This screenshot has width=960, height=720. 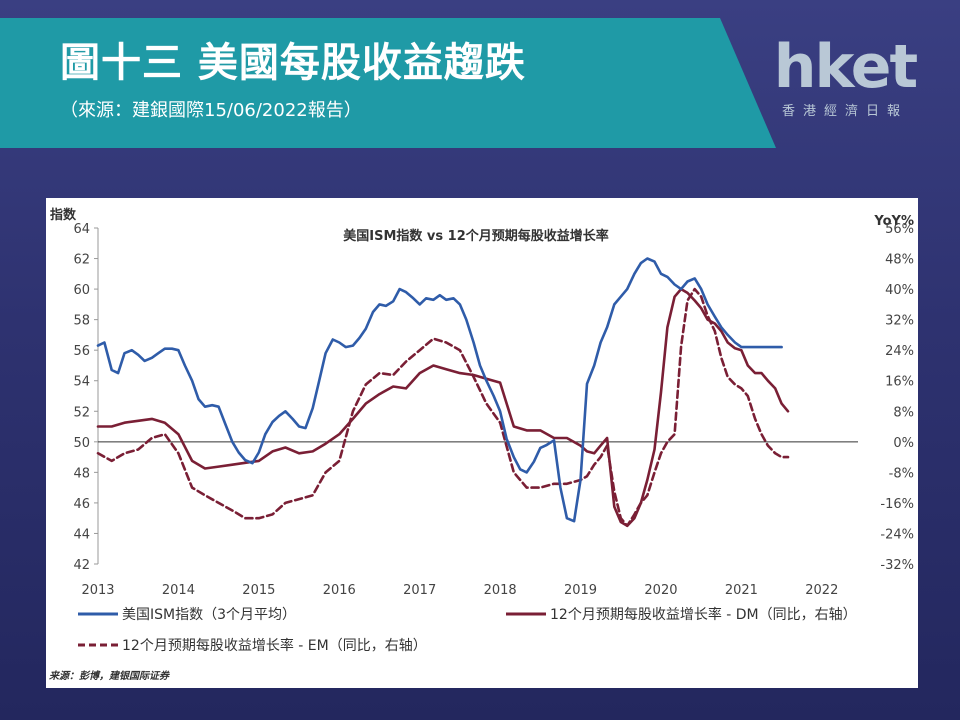 I want to click on left-tick-label: 60, so click(x=81, y=290).